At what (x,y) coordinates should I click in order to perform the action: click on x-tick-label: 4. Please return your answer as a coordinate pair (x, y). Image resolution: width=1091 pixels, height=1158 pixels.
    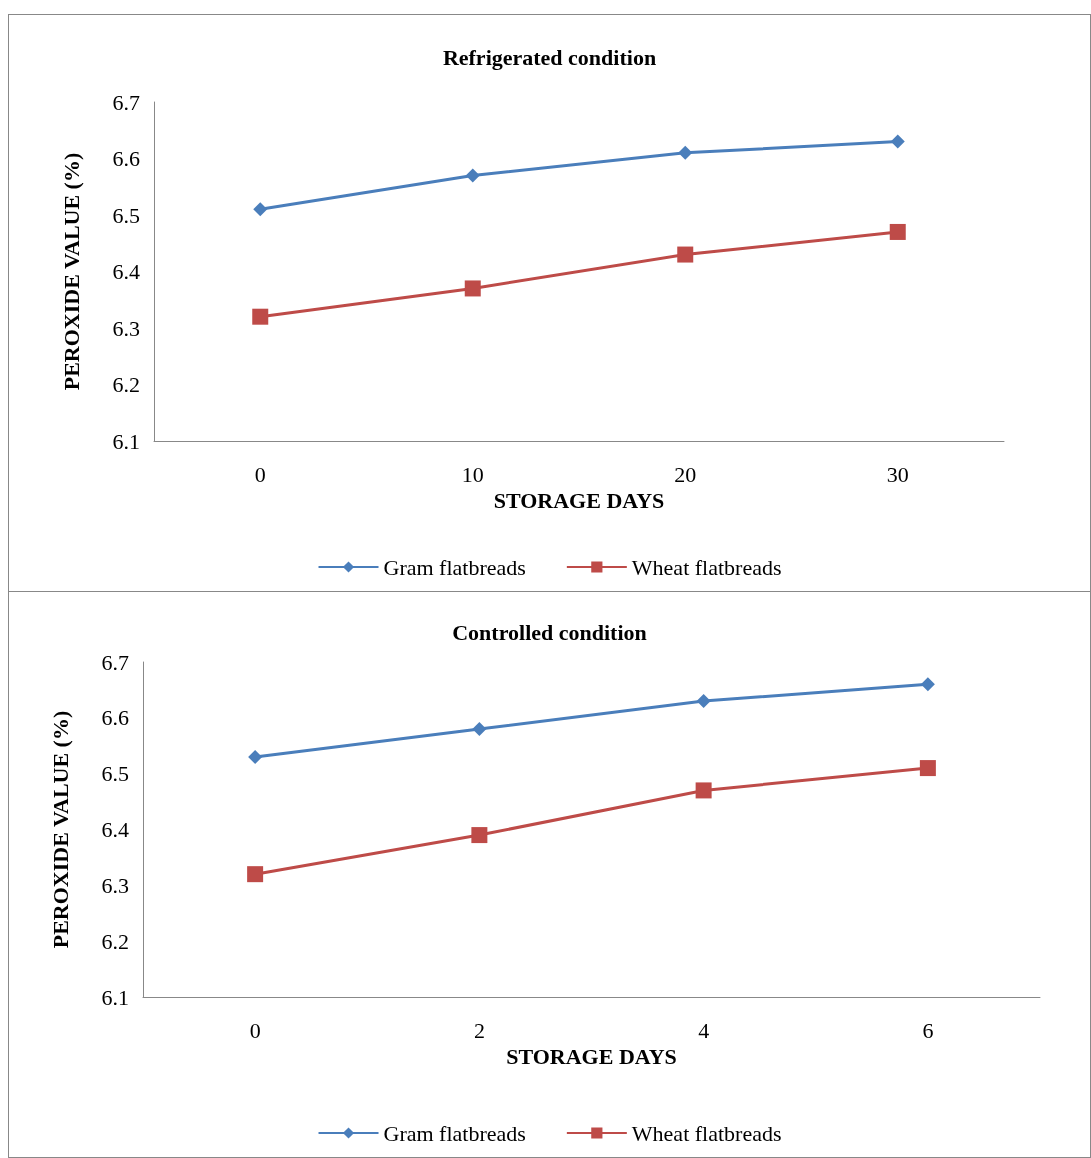
    Looking at the image, I should click on (704, 1030).